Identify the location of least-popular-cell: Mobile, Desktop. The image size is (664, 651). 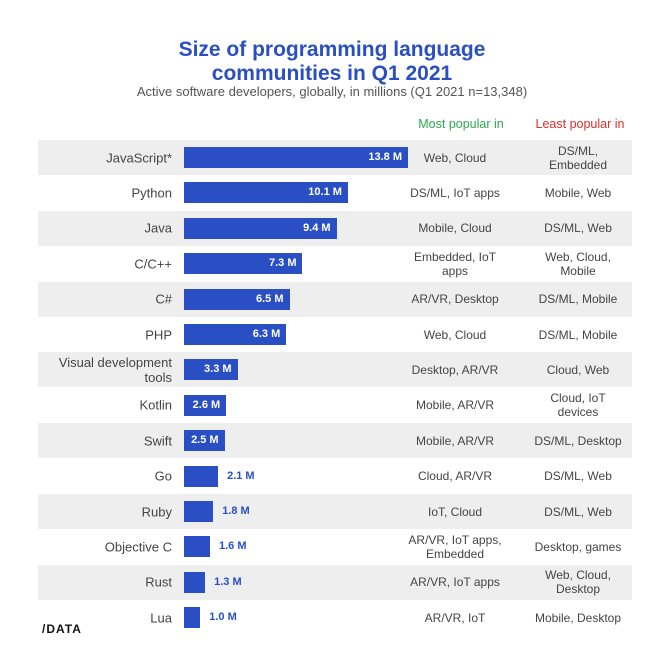
(578, 617).